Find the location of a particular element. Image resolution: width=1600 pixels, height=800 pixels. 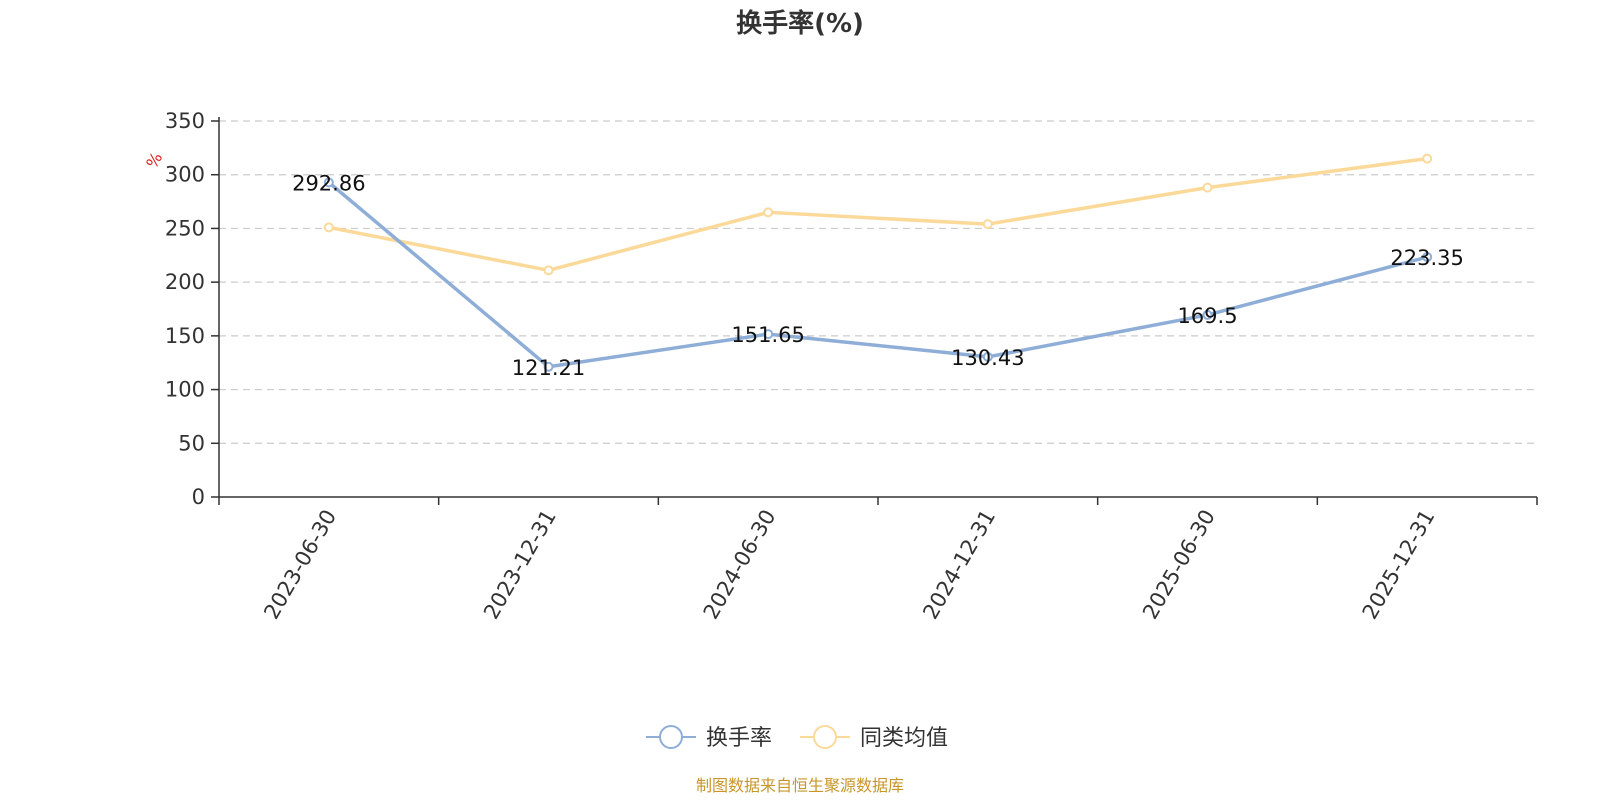

y-tick-label: 100 is located at coordinates (185, 390).